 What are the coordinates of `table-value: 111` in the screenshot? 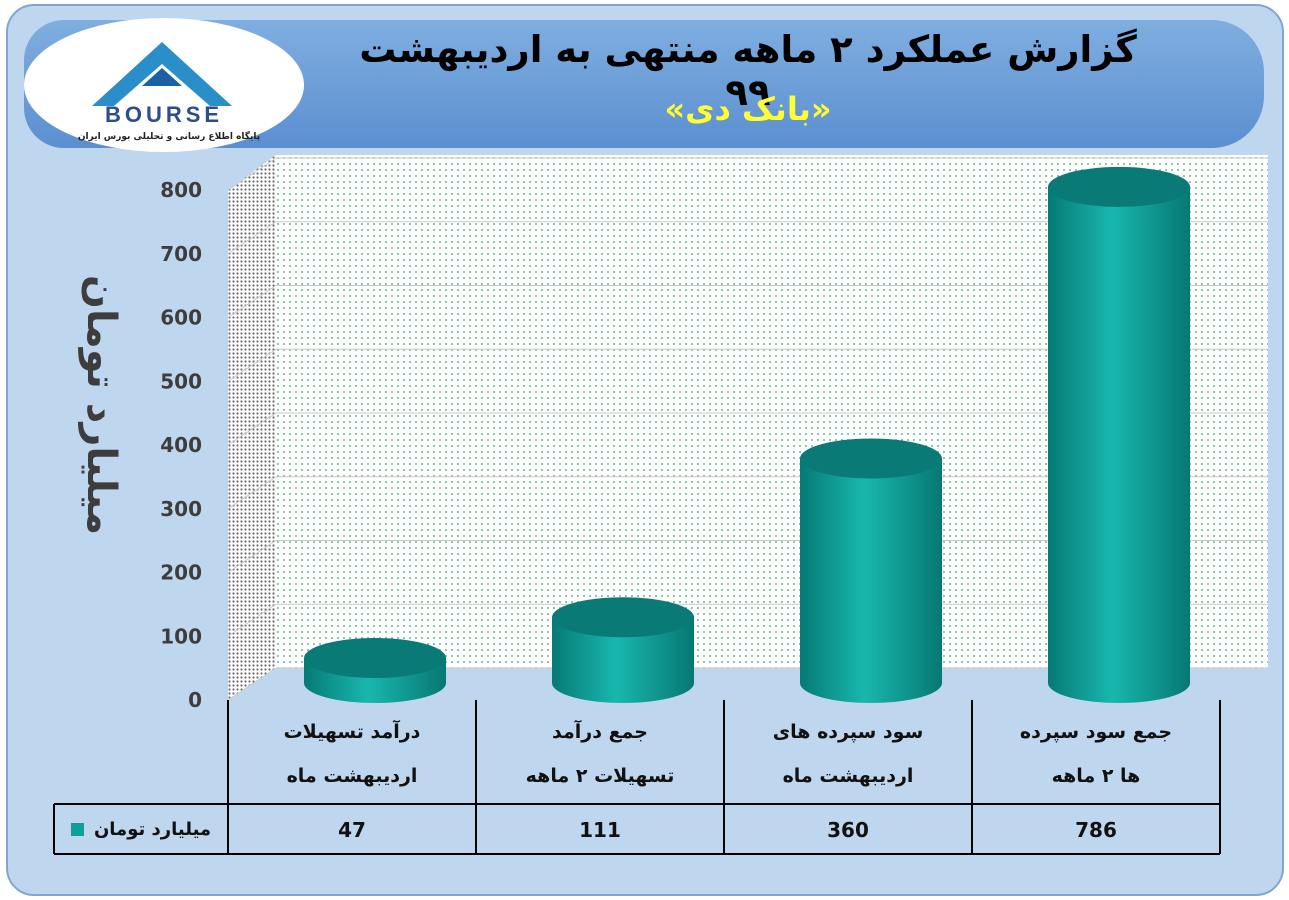 It's located at (600, 830).